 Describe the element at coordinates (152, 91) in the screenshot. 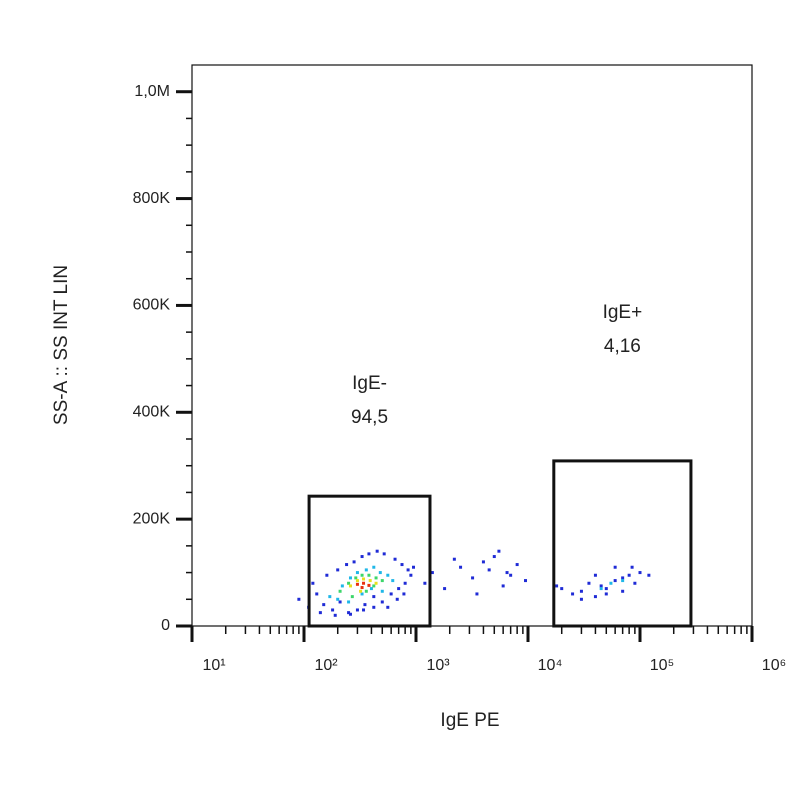

I see `y-tick-label: 1,0M` at that location.